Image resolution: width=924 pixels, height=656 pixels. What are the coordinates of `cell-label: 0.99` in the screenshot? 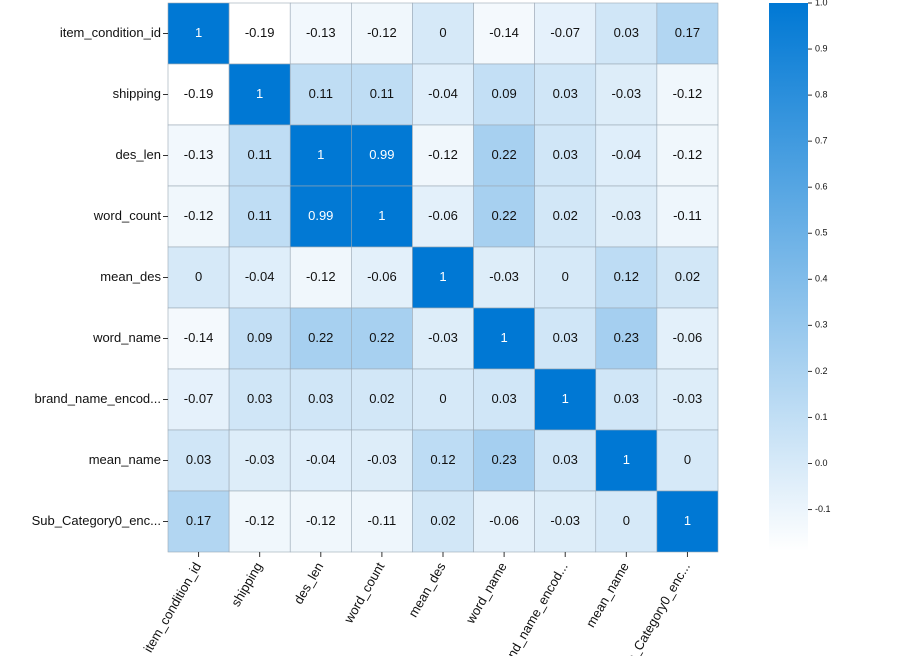 It's located at (320, 215).